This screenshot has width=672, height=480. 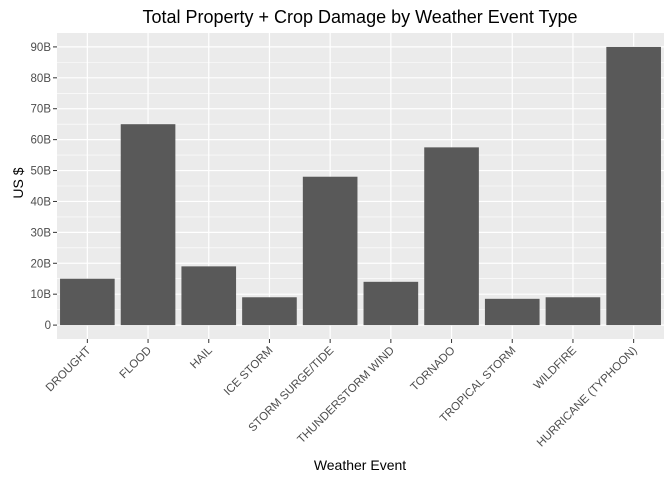 What do you see at coordinates (573, 311) in the screenshot?
I see `bar-wildfire` at bounding box center [573, 311].